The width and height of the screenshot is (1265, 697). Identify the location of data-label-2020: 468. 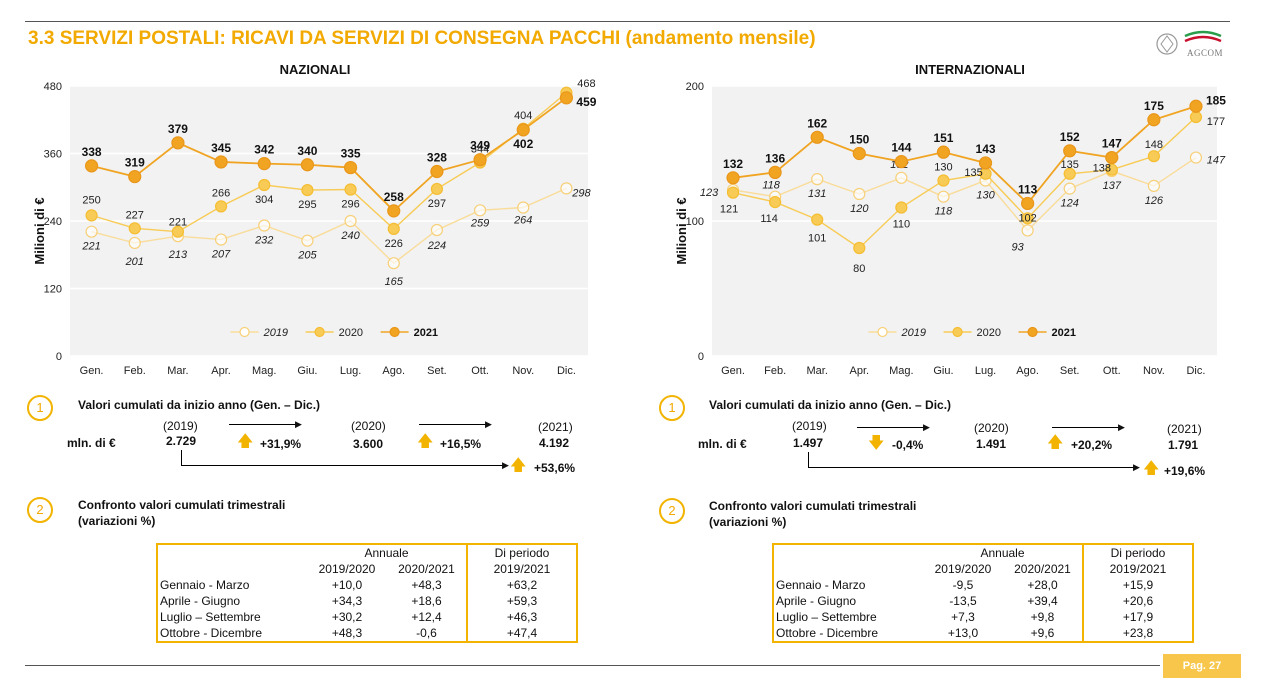
(586, 84).